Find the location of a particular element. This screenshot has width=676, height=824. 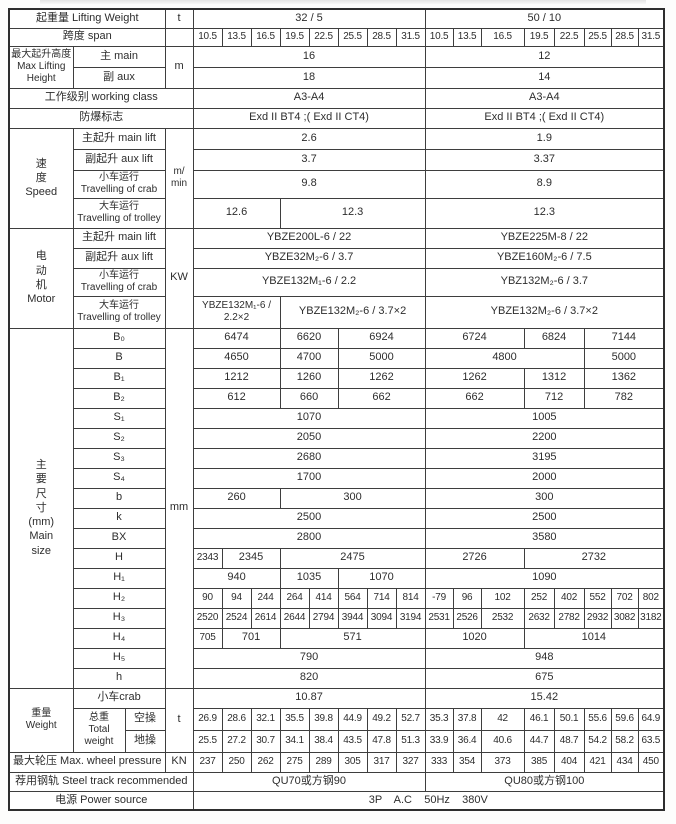

value-cell: 3.7 is located at coordinates (309, 159).